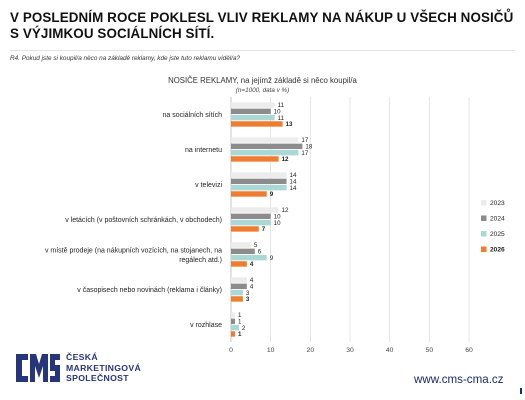 This screenshot has width=525, height=400. What do you see at coordinates (97, 378) in the screenshot?
I see `logo-line-3: SPOLEČNOST` at bounding box center [97, 378].